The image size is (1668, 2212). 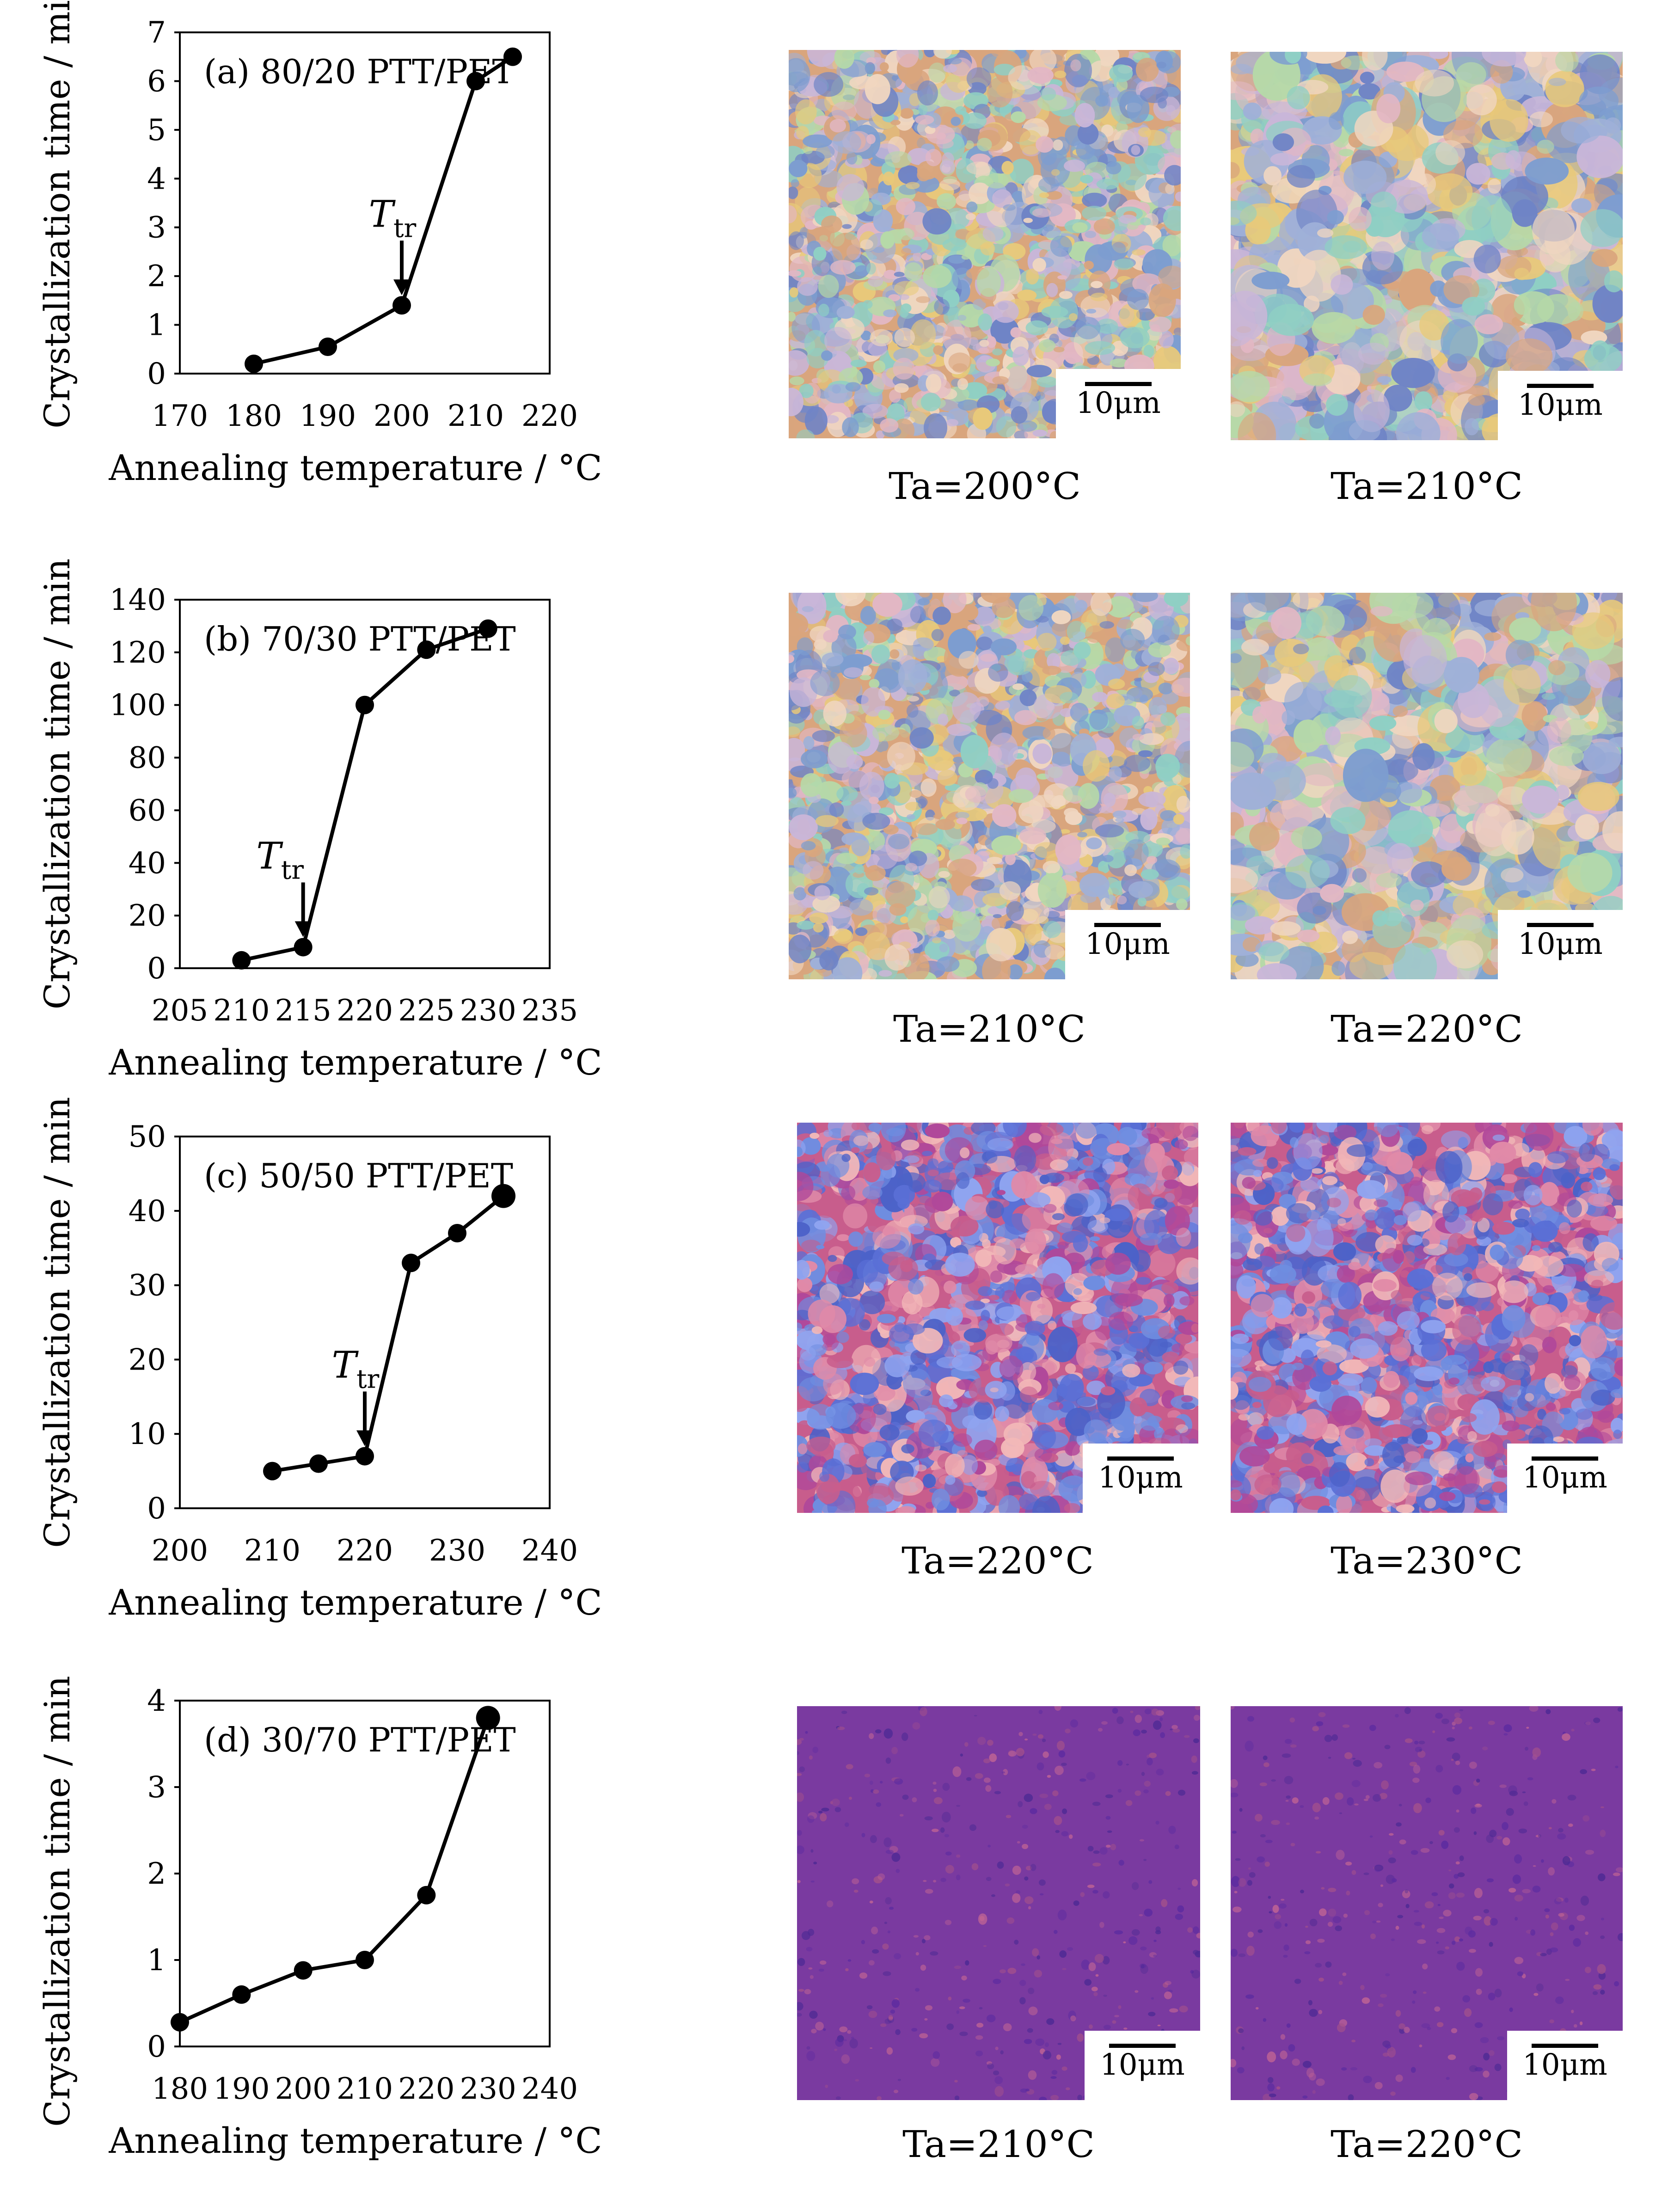 What do you see at coordinates (147, 863) in the screenshot?
I see `y-tick-label: 40` at bounding box center [147, 863].